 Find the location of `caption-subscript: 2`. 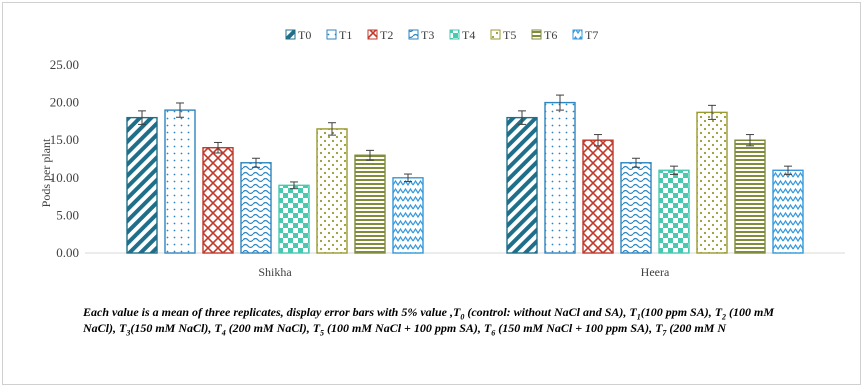

caption-subscript: 2 is located at coordinates (724, 317).